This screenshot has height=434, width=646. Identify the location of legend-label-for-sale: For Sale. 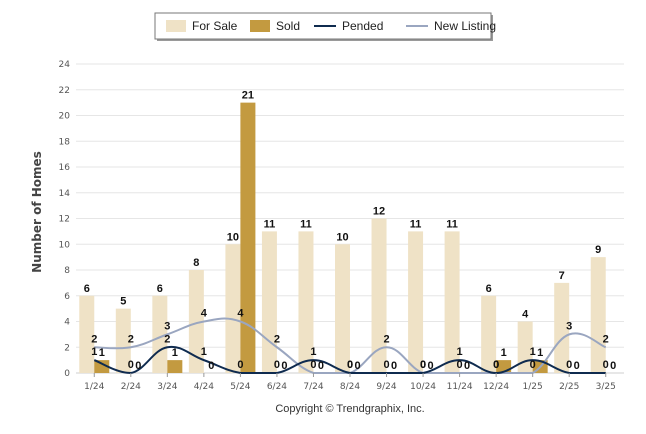
(215, 26).